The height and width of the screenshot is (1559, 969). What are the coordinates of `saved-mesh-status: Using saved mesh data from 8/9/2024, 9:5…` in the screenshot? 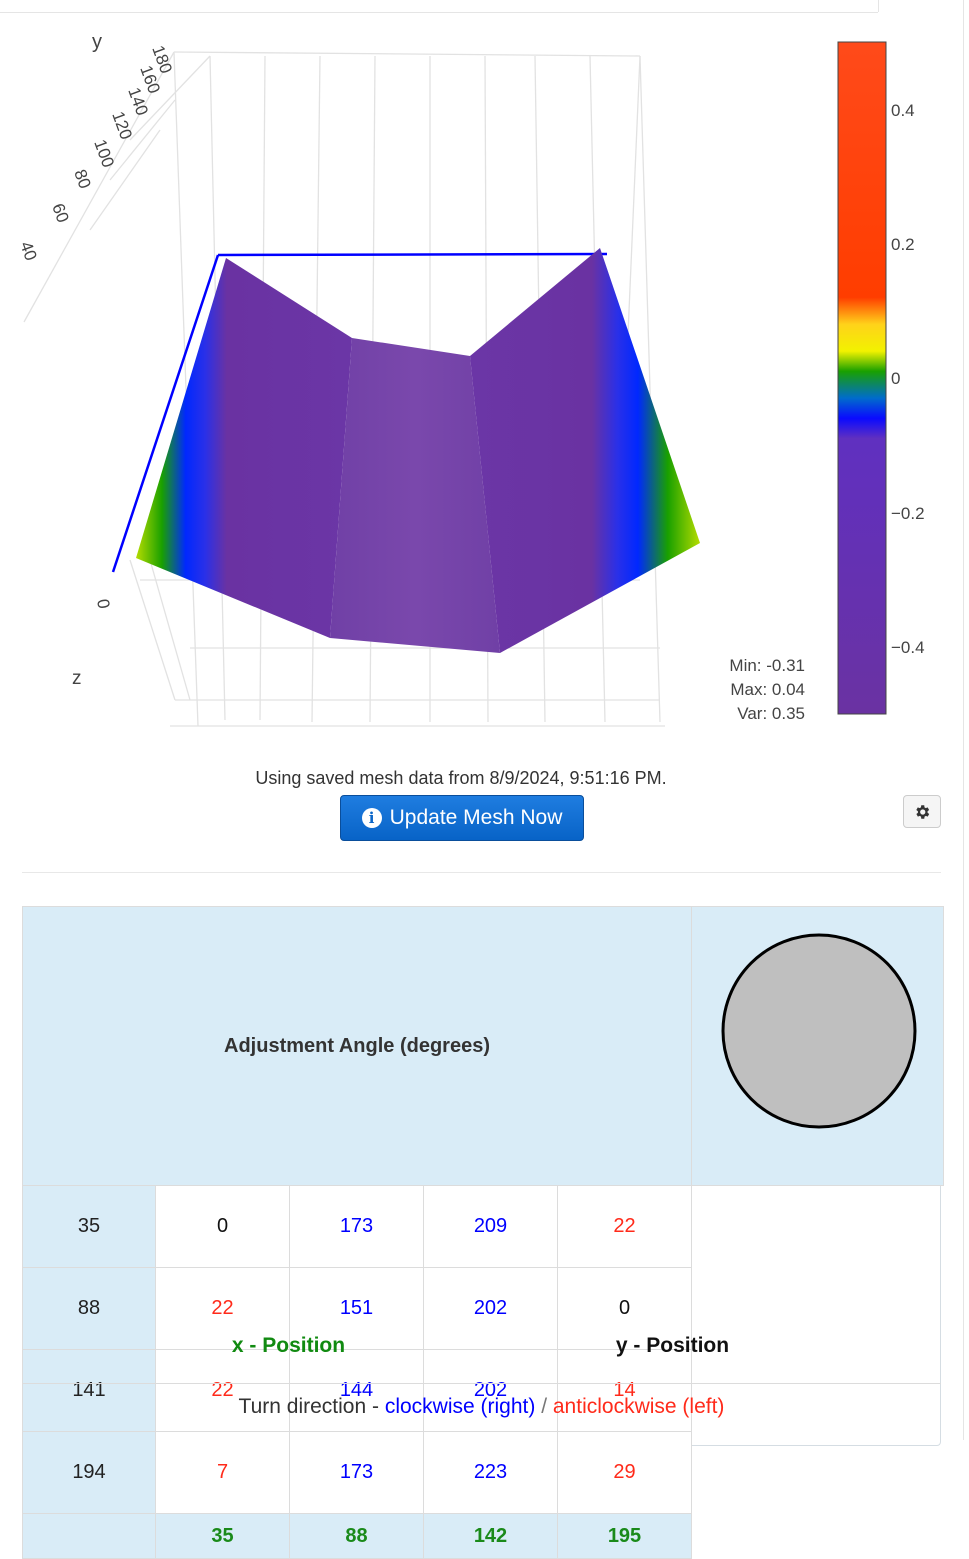 It's located at (461, 778).